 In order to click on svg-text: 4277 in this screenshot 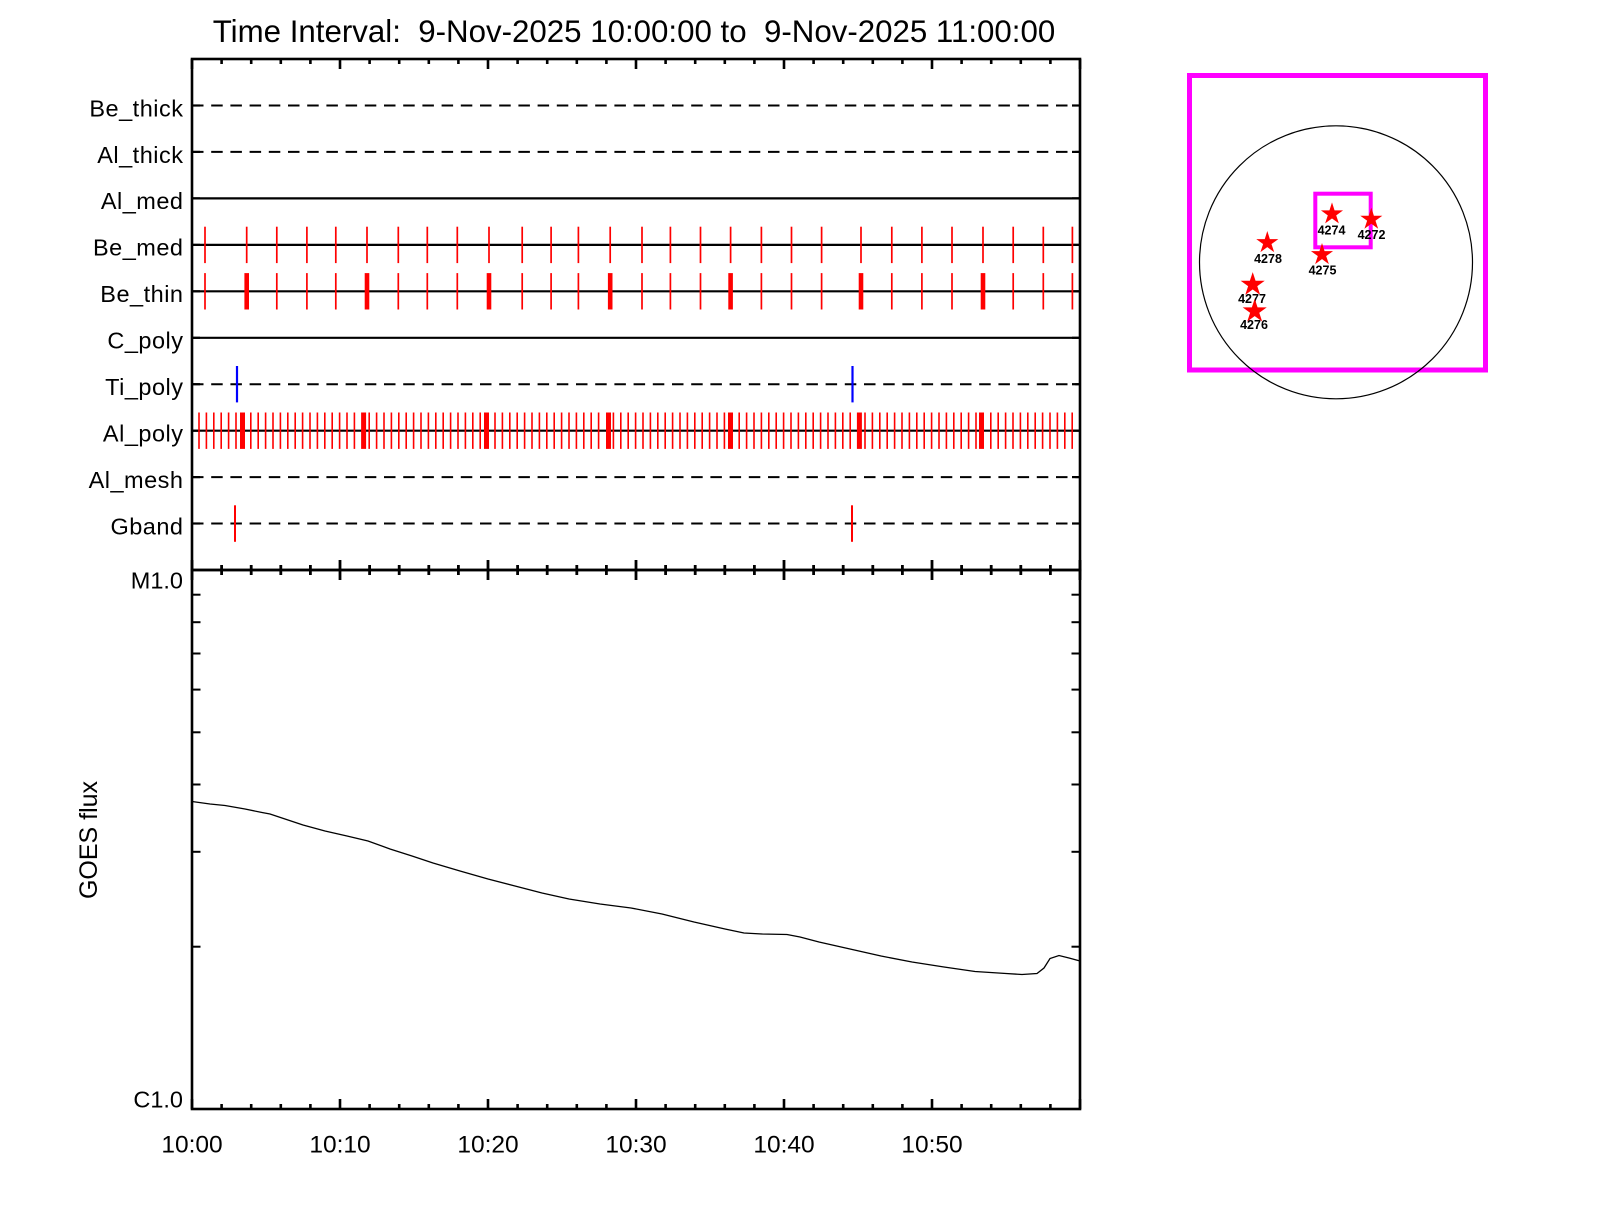, I will do `click(1252, 299)`.